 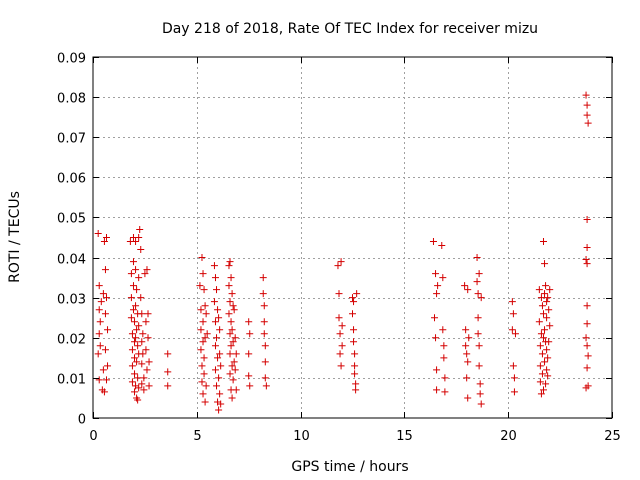 I want to click on y-tick-label: 0.08, so click(x=71, y=99).